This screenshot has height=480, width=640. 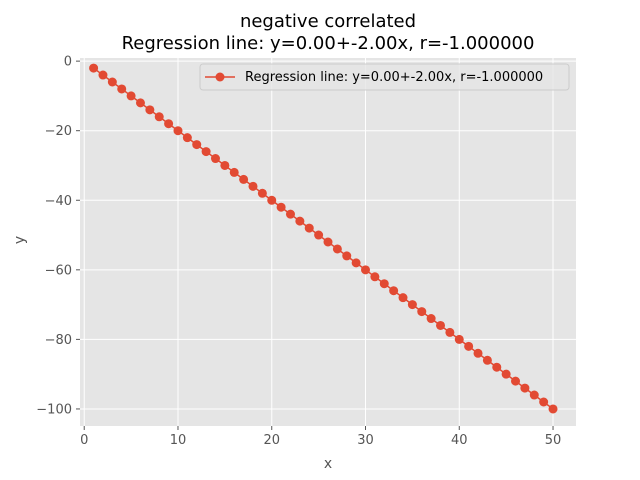 I want to click on x-tick-label: 0, so click(x=84, y=440).